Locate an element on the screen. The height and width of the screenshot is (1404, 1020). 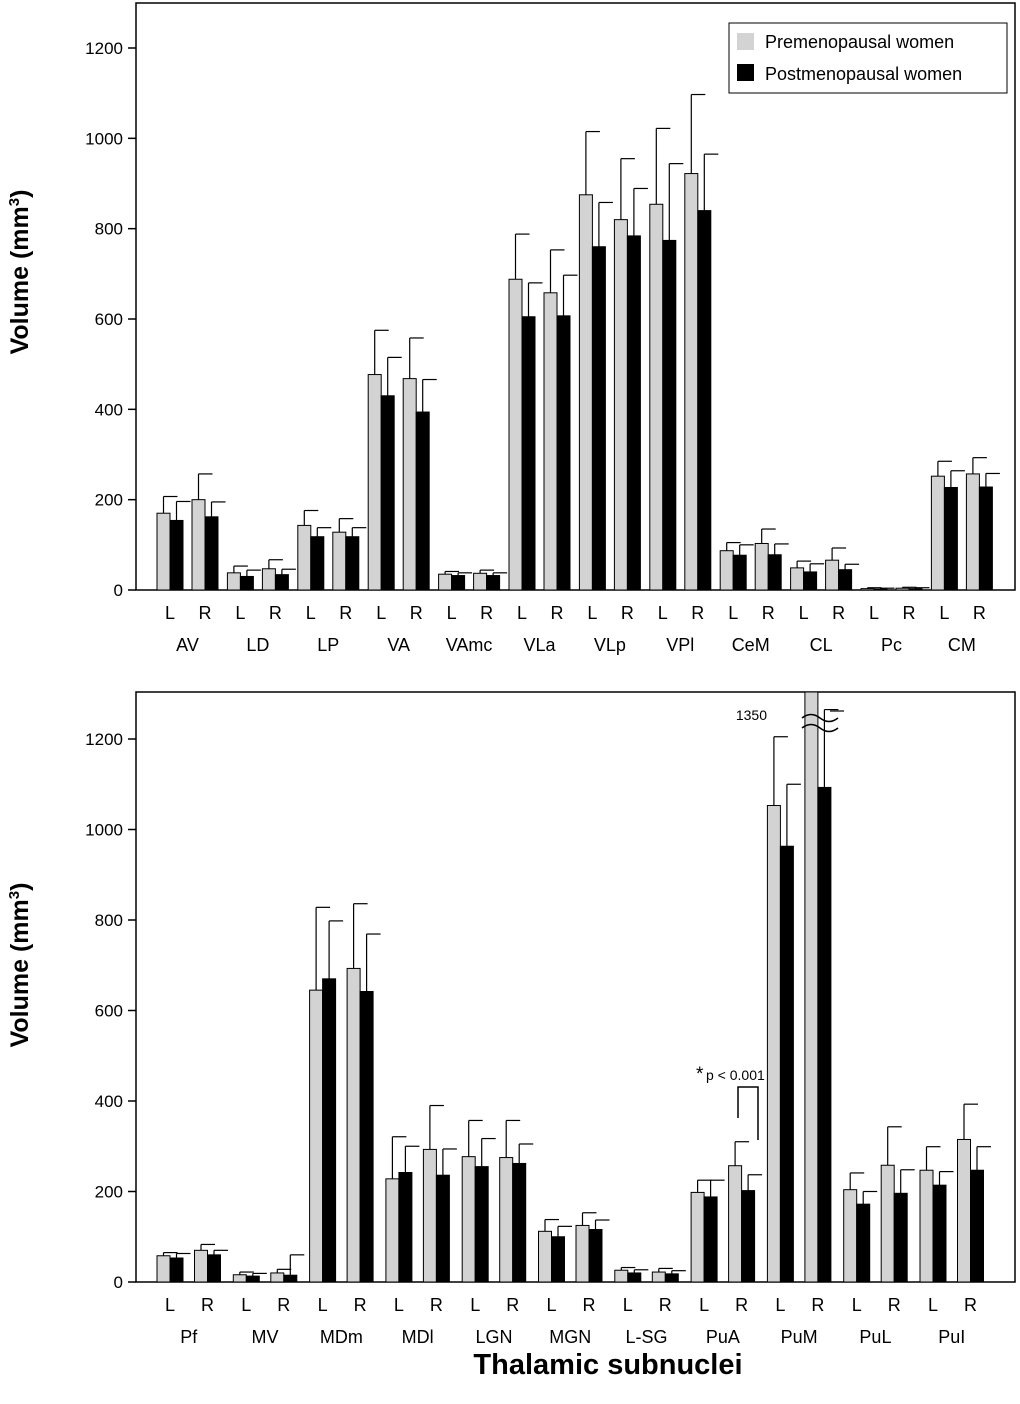
significance-star: * is located at coordinates (700, 1074).